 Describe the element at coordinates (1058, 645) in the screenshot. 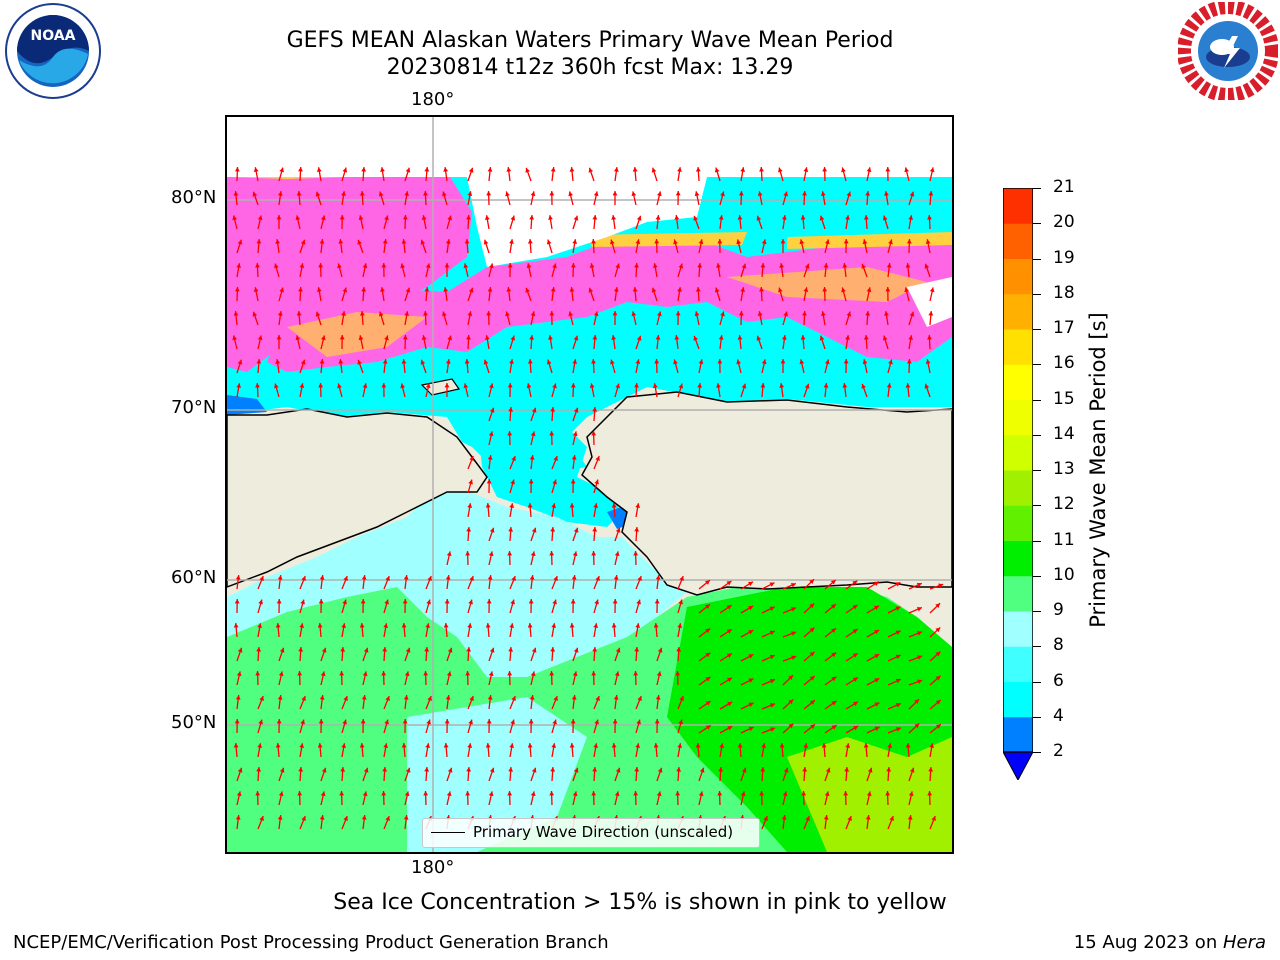

I see `colorbar-tick-label: 8` at that location.